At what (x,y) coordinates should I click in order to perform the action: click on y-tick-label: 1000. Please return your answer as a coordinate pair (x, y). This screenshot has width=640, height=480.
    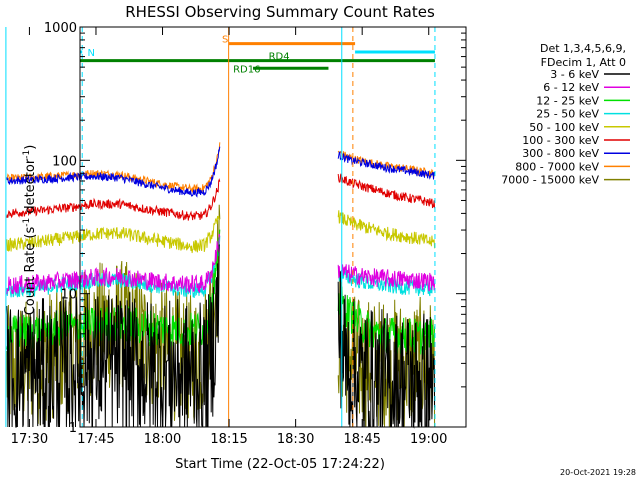
    Looking at the image, I should click on (60, 28).